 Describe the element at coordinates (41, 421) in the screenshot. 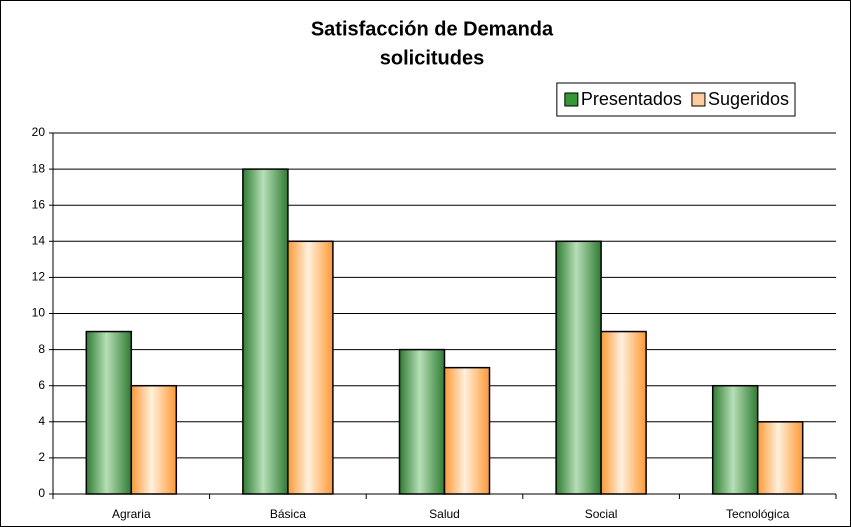

I see `y-tick-label: 4` at that location.